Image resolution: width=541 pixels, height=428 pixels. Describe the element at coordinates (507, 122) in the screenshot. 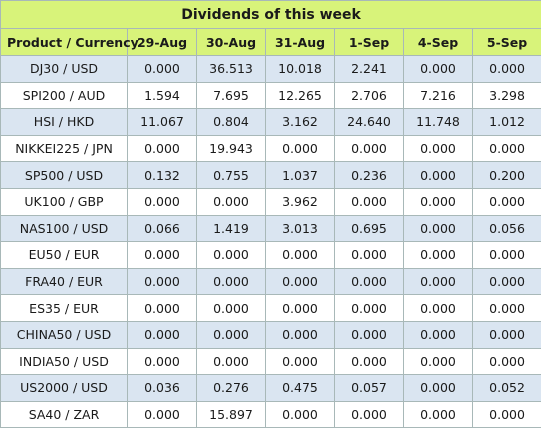

I see `dividend-value-cell: 1.012` at that location.